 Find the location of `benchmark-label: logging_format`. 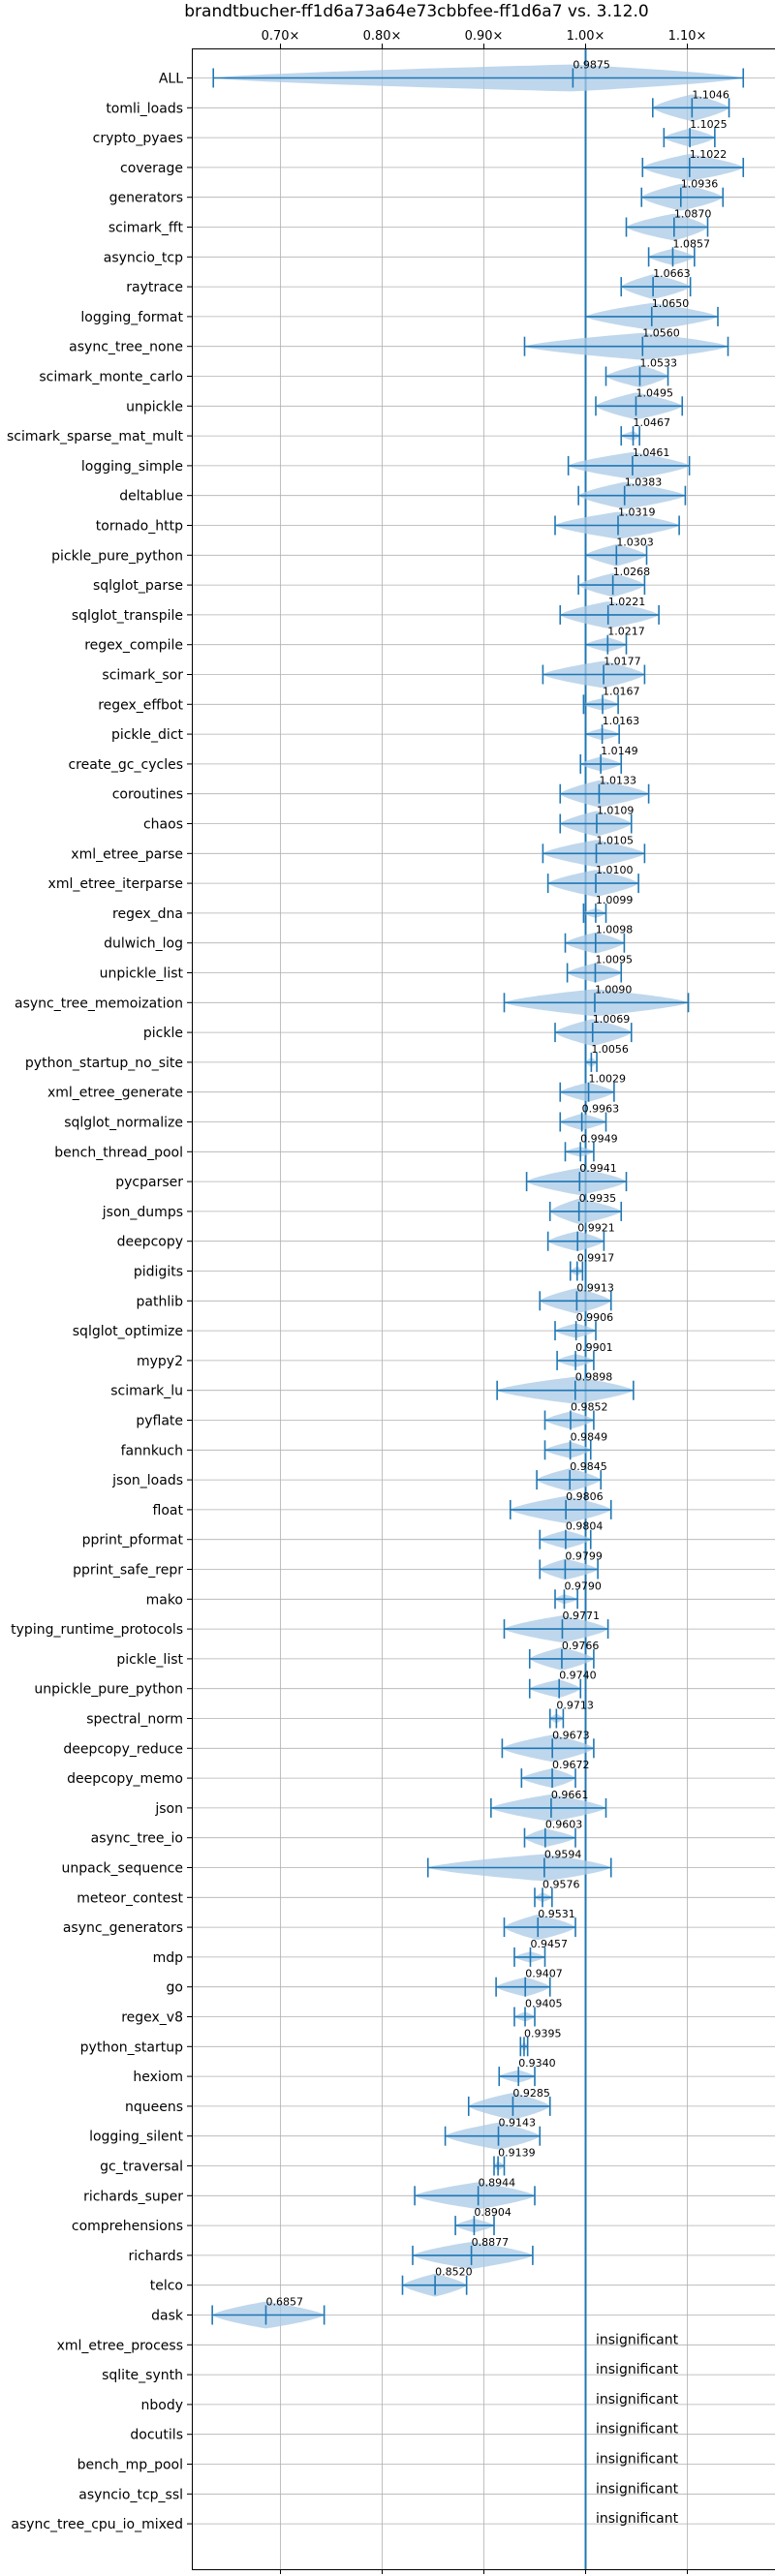

benchmark-label: logging_format is located at coordinates (131, 317).